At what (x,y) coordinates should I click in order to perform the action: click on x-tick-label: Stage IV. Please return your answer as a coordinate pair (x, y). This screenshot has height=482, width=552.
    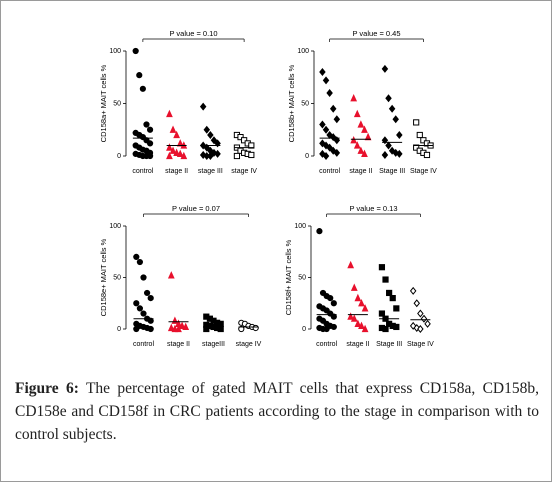
    Looking at the image, I should click on (423, 171).